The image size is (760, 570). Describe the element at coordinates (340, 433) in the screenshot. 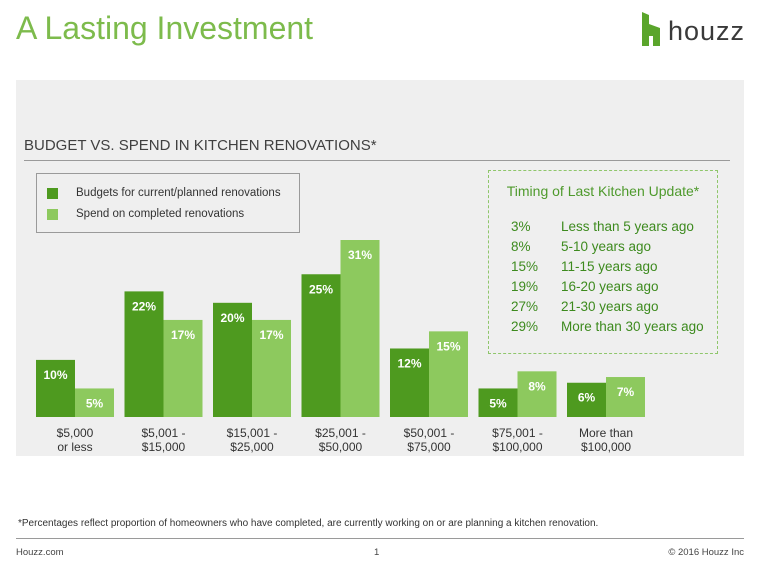

I see `x-tick-label: $25,001 -` at that location.